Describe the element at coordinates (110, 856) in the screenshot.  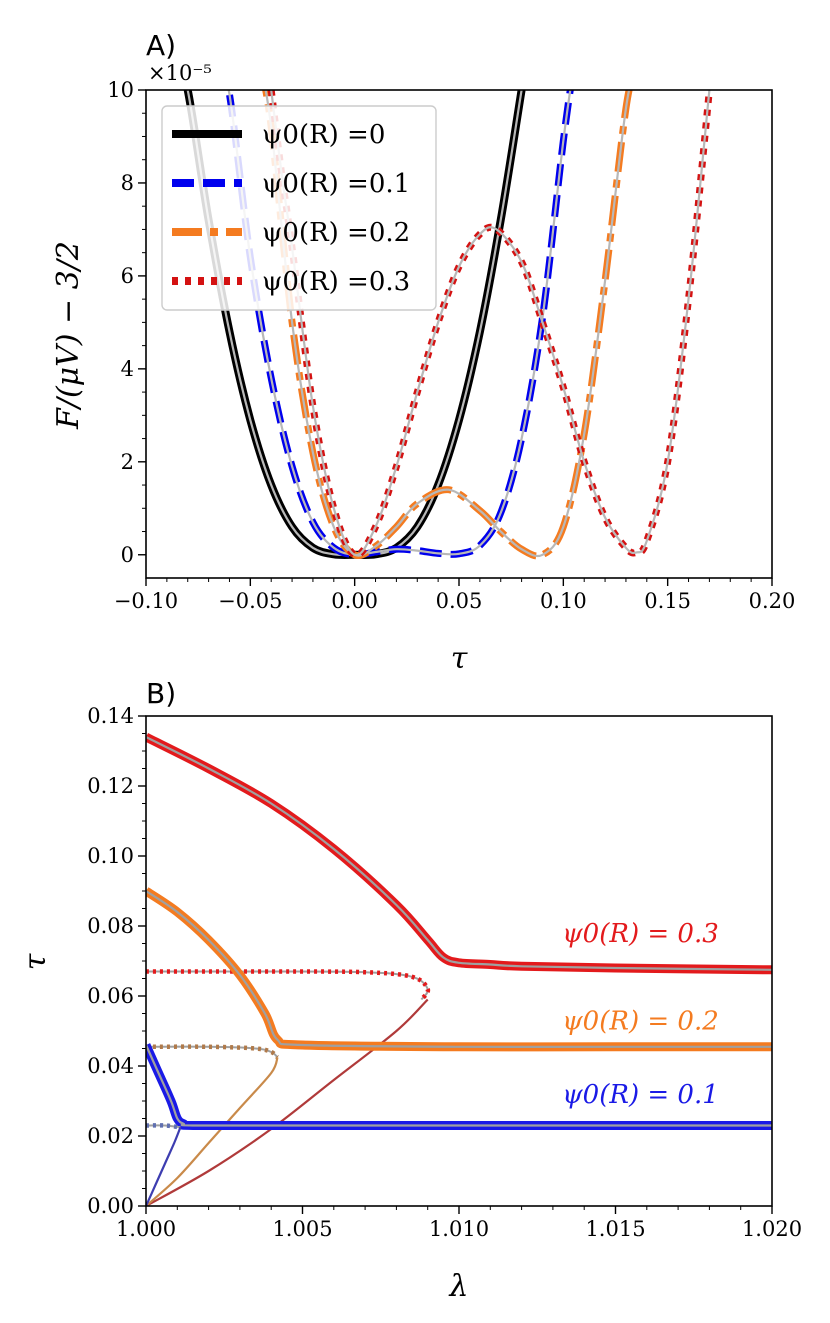
I see `panel-b-ytick-label: 0.10` at that location.